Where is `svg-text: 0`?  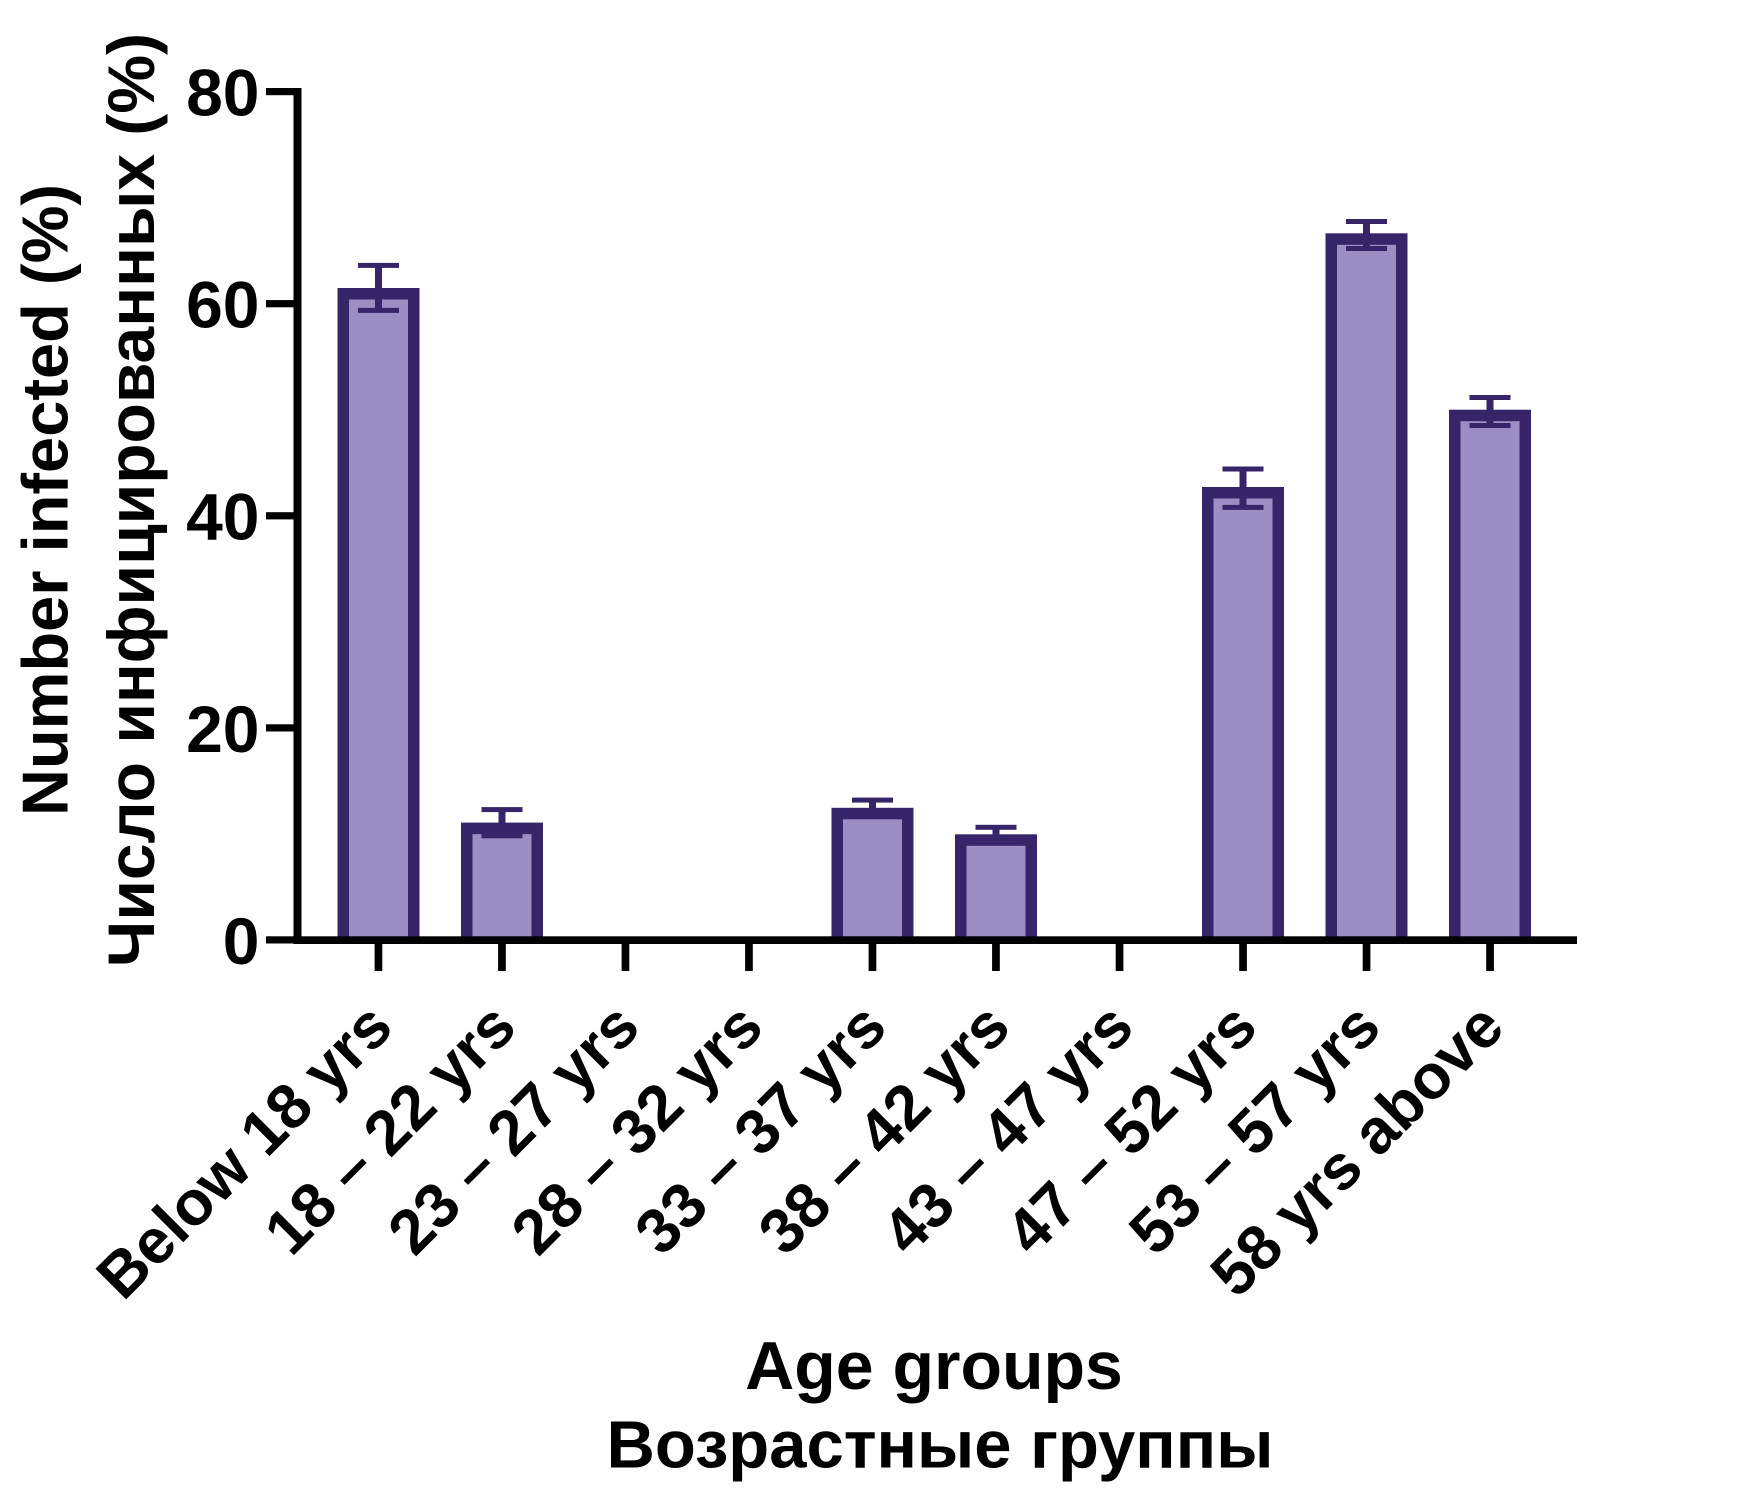
svg-text: 0 is located at coordinates (241, 941).